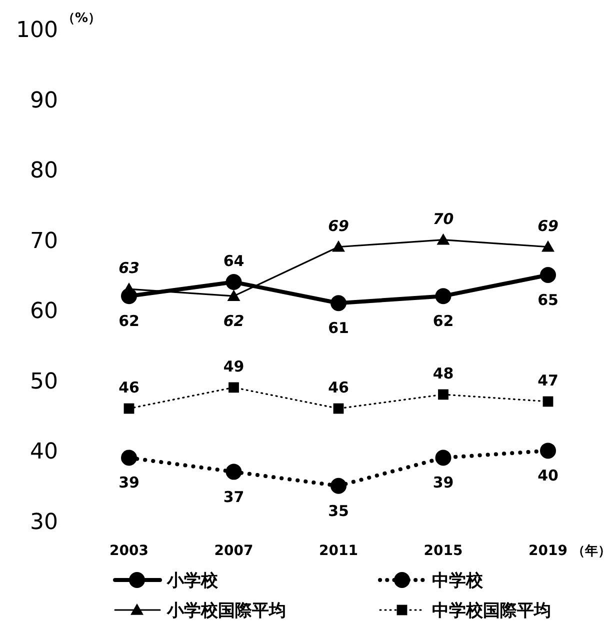 This screenshot has height=626, width=611. Describe the element at coordinates (591, 551) in the screenshot. I see `x-axis-title: （年）` at that location.